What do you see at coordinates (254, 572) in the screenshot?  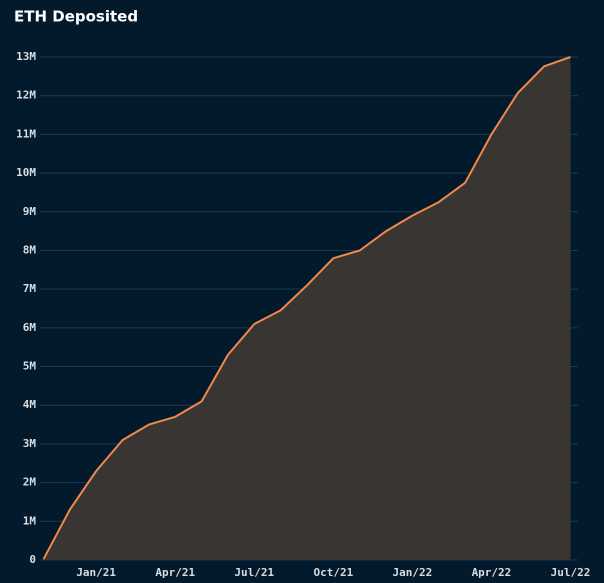 I see `x-tick-label: Jul/21` at bounding box center [254, 572].